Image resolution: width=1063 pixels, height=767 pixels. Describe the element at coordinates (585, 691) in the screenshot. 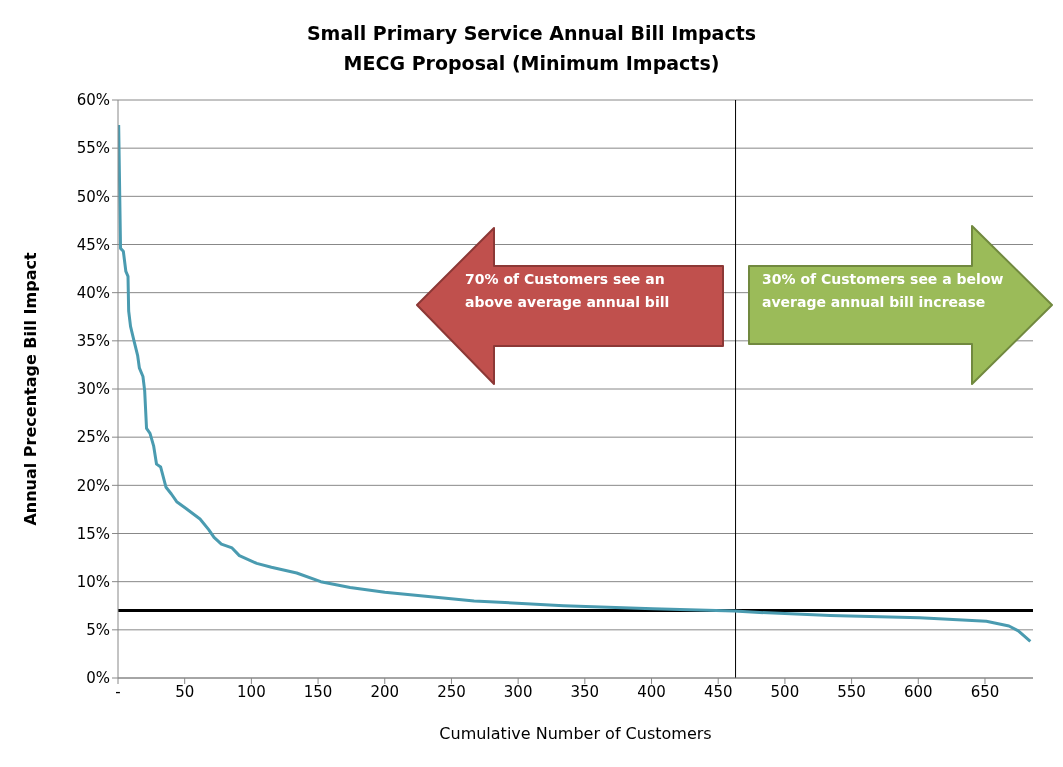

I see `x-tick-label: 350` at that location.